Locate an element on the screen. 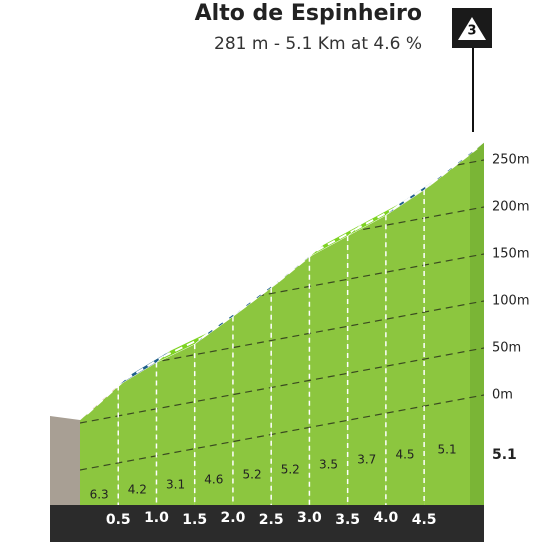  x-tick-label: 3.5 is located at coordinates (347, 520).